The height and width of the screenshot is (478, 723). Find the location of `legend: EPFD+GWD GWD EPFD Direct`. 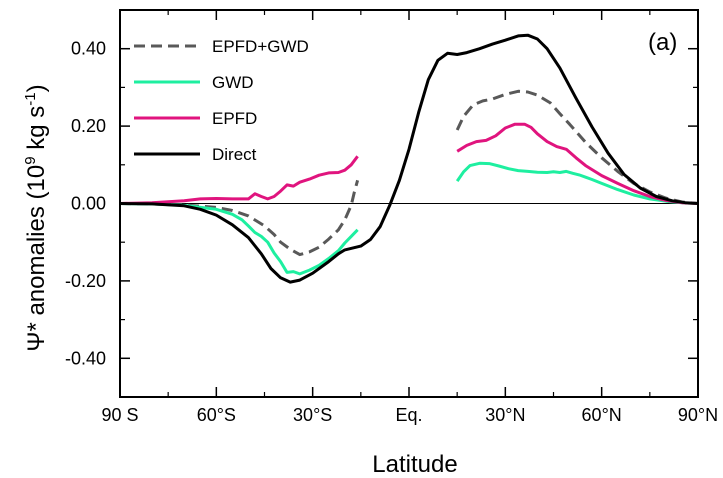

legend: EPFD+GWD GWD EPFD Direct is located at coordinates (221, 100).